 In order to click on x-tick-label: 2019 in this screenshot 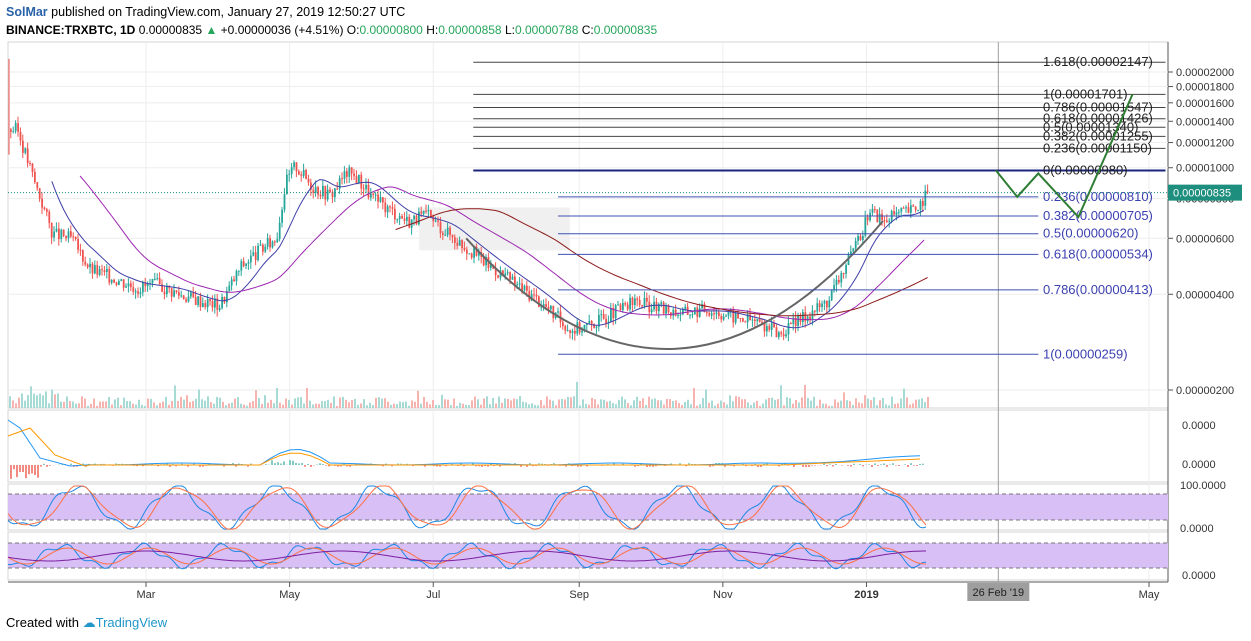, I will do `click(866, 595)`.